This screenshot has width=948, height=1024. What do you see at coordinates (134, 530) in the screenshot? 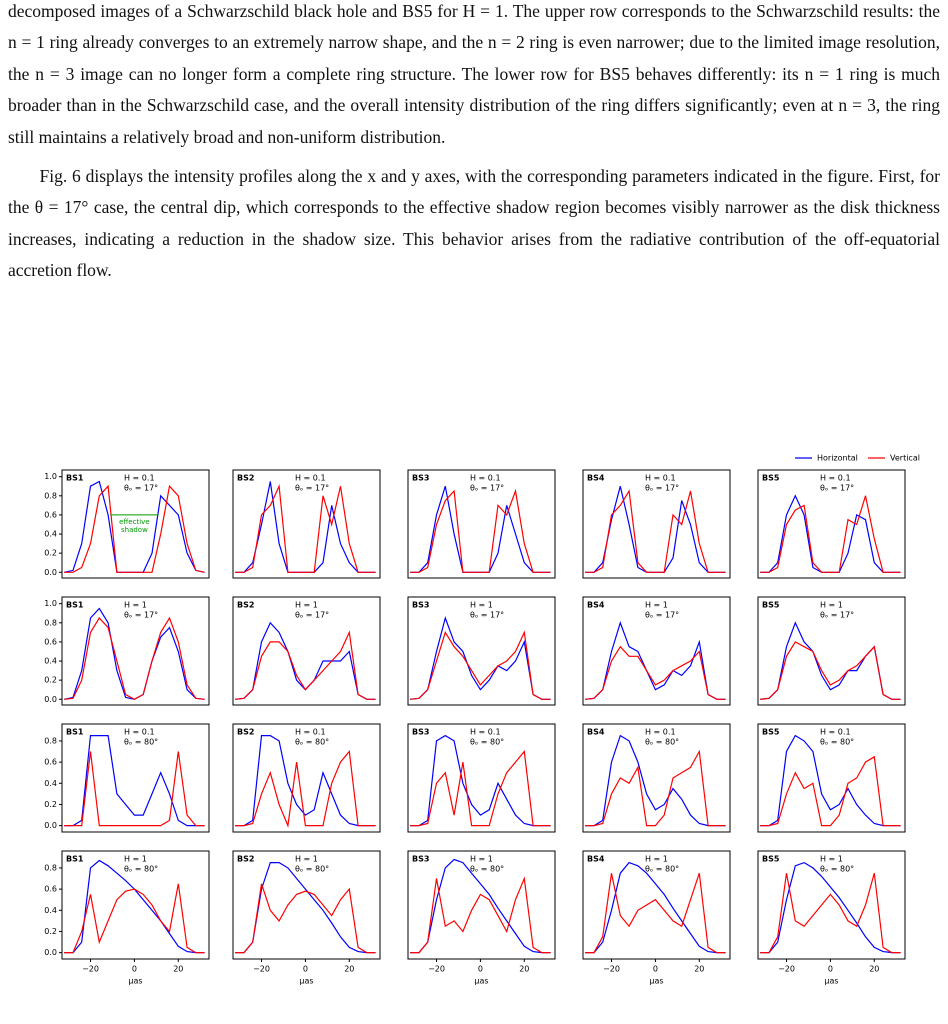
I see `annotation: shadow` at bounding box center [134, 530].